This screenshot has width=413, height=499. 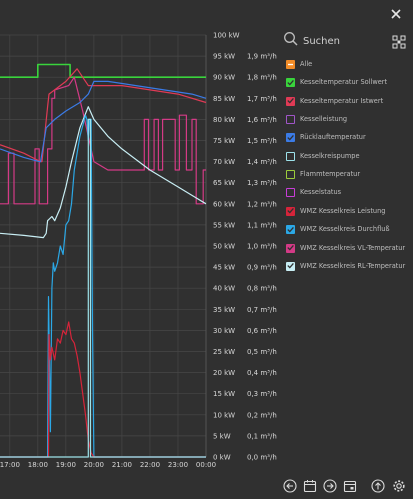 I want to click on y-left-tick-label: 25 kW, so click(x=224, y=352).